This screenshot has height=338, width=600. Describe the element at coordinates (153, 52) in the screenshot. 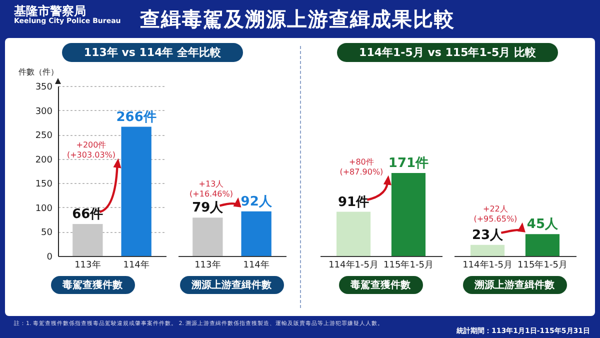

I see `chart-subtitle: 113年 vs 114年 全年比較` at that location.